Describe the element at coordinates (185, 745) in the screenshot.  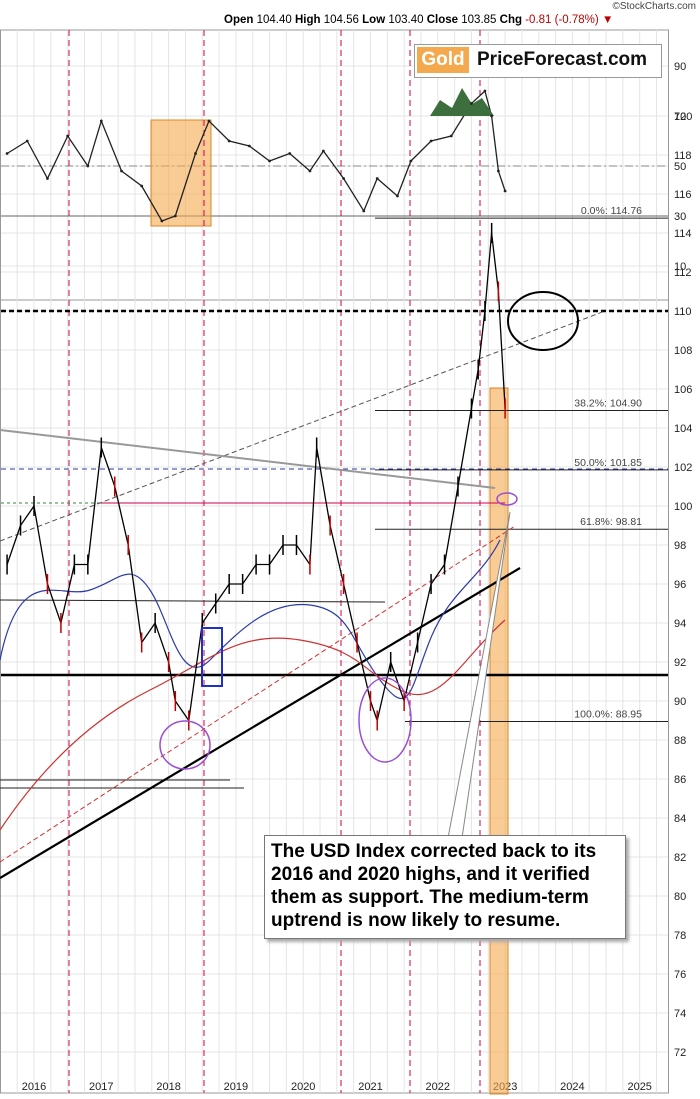
I see `low-circle-2018` at that location.